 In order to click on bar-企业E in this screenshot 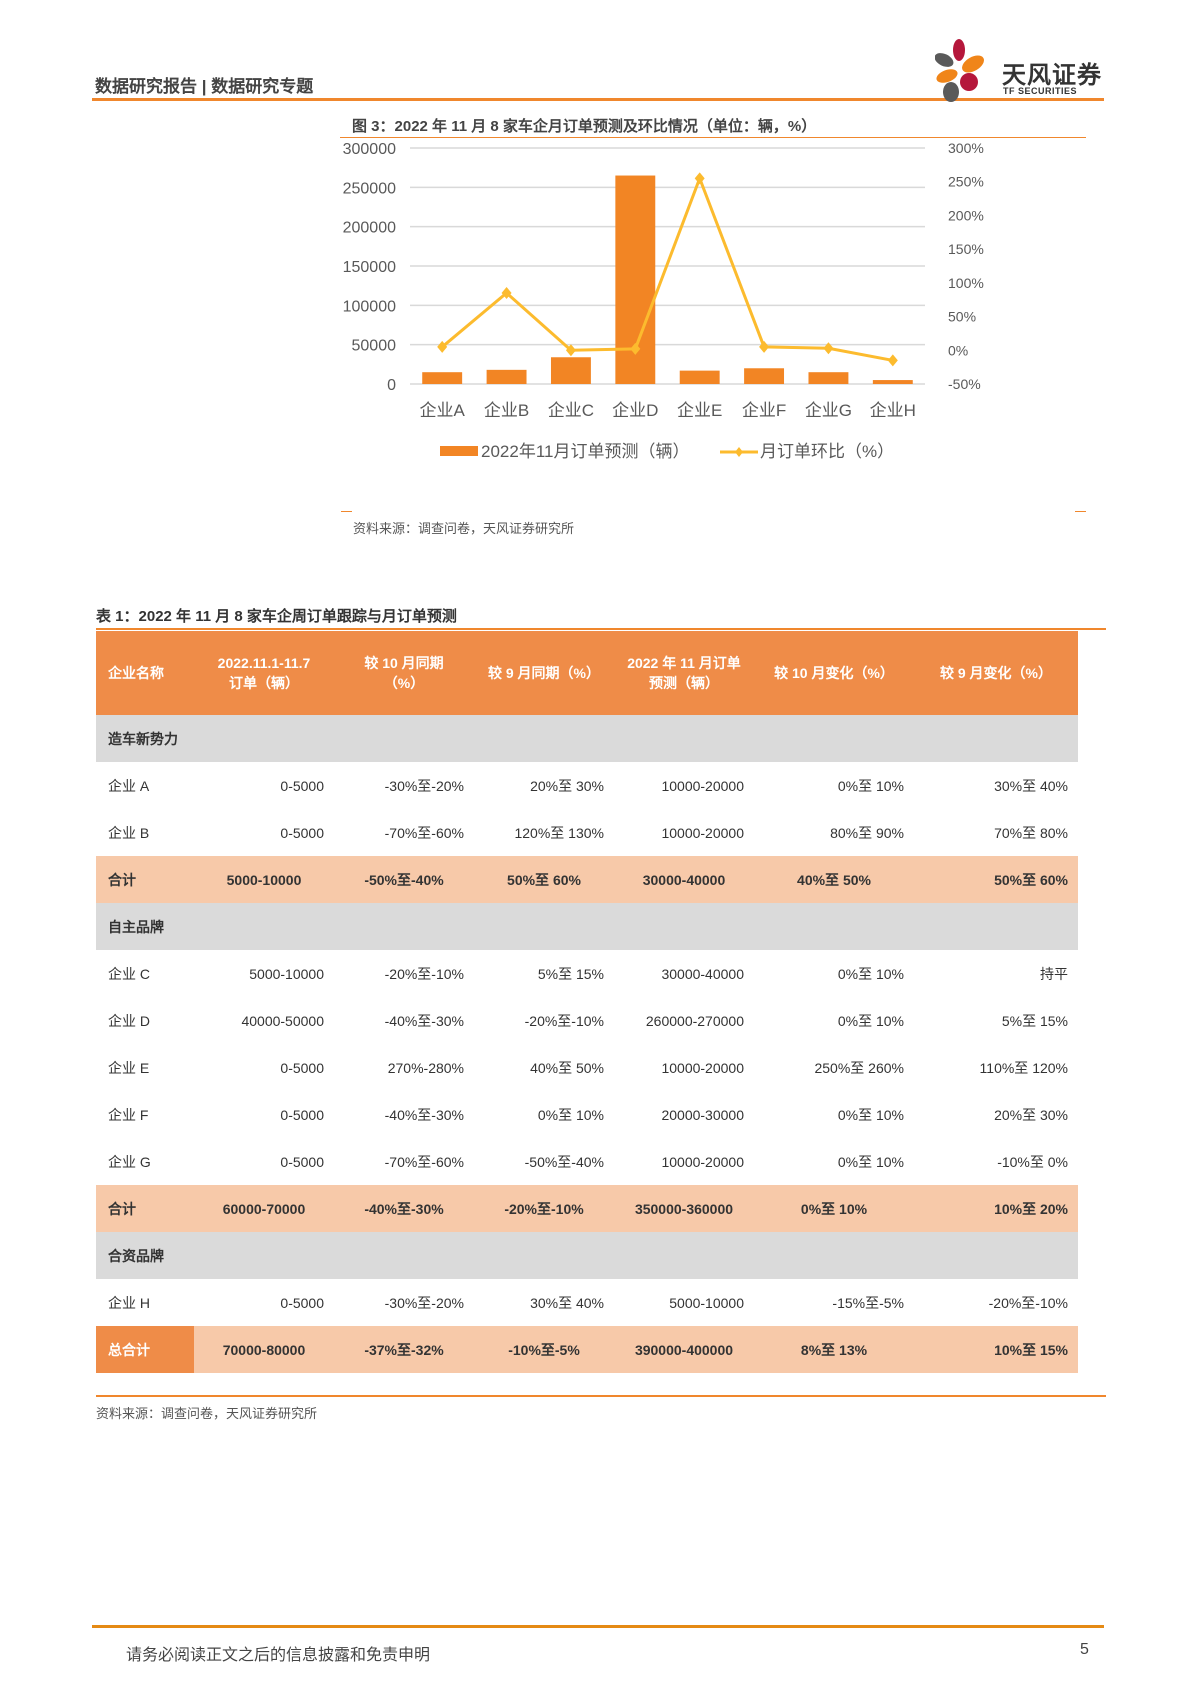, I will do `click(699, 377)`.